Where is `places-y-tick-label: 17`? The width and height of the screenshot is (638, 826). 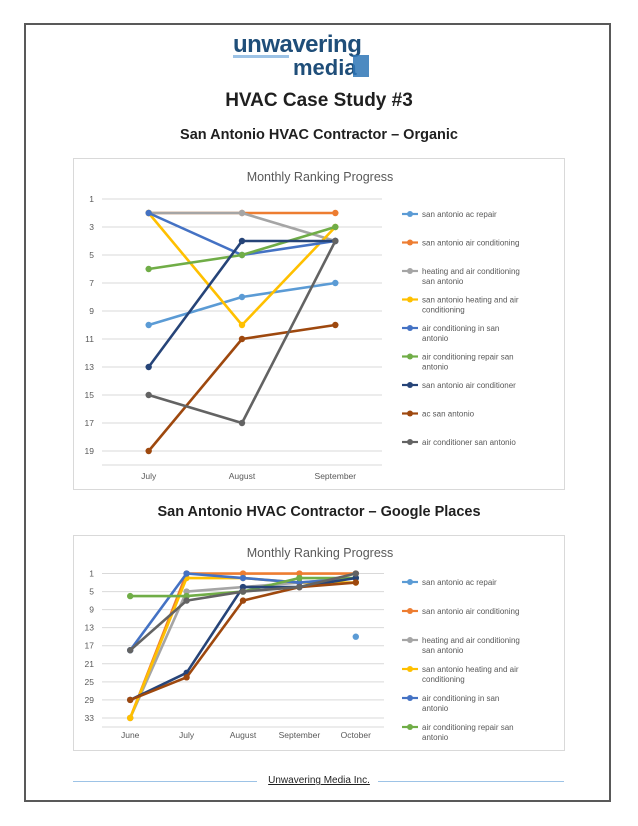
places-y-tick-label: 17 is located at coordinates (90, 646).